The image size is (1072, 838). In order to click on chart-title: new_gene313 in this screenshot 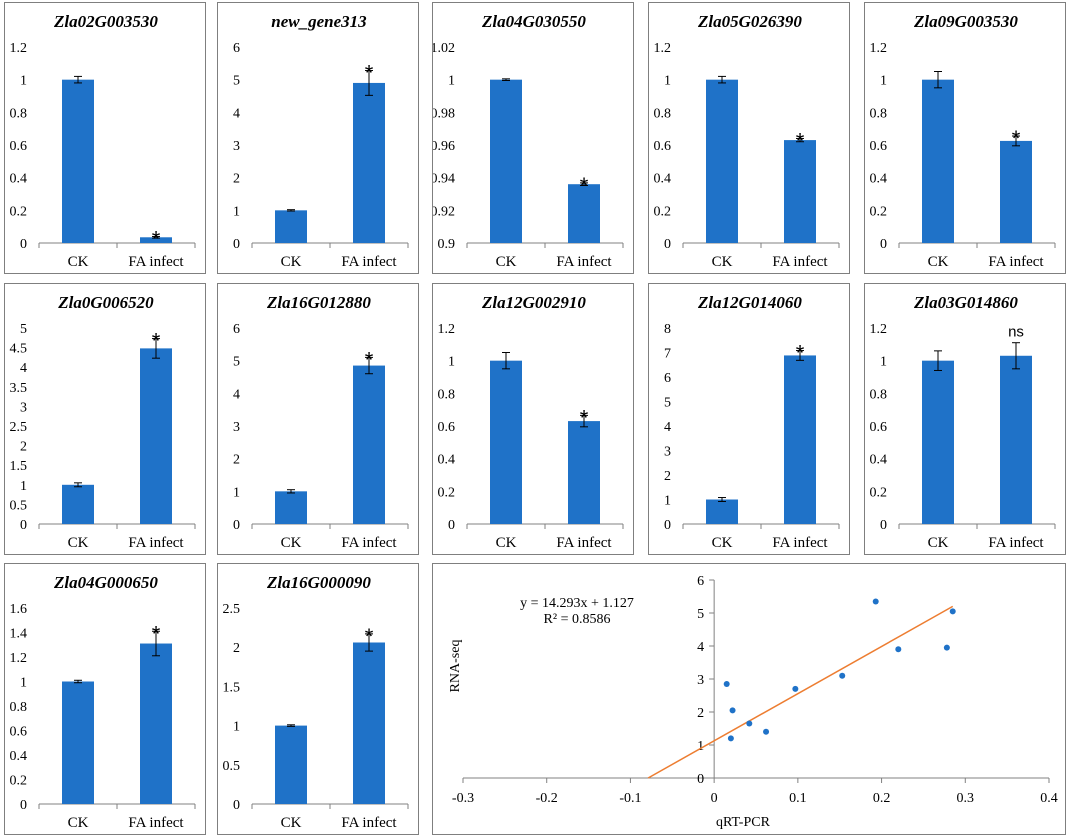, I will do `click(319, 21)`.